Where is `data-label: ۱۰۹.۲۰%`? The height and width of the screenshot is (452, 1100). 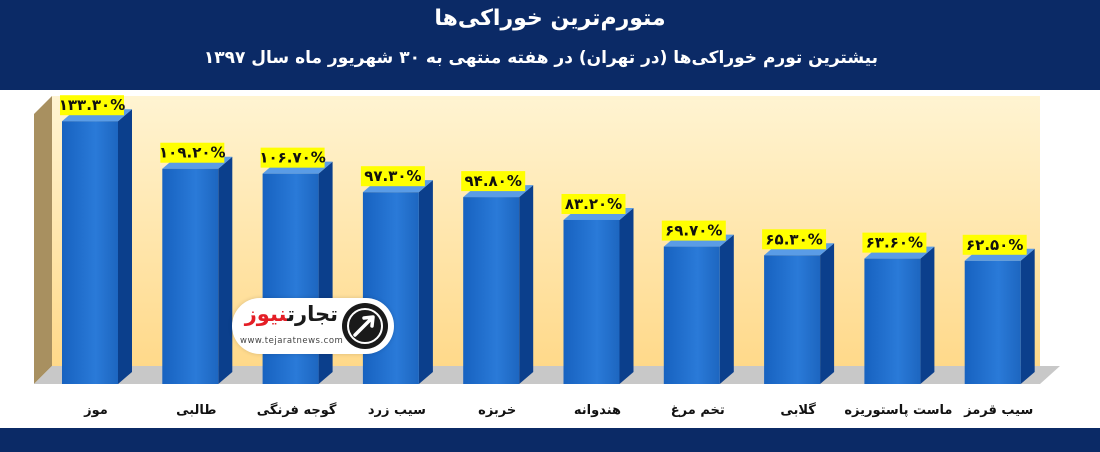 data-label: ۱۰۹.۲۰% is located at coordinates (192, 153).